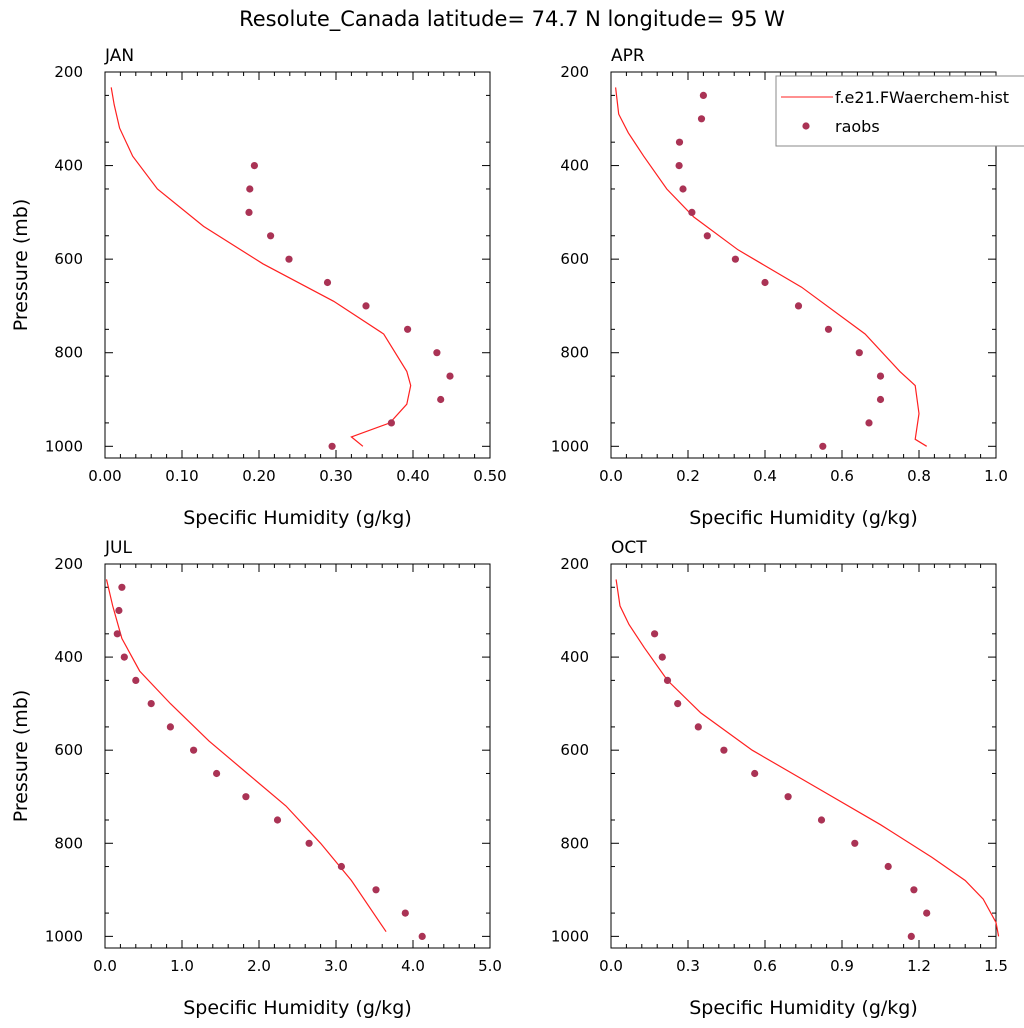  I want to click on x-tick-label: 4.0, so click(413, 966).